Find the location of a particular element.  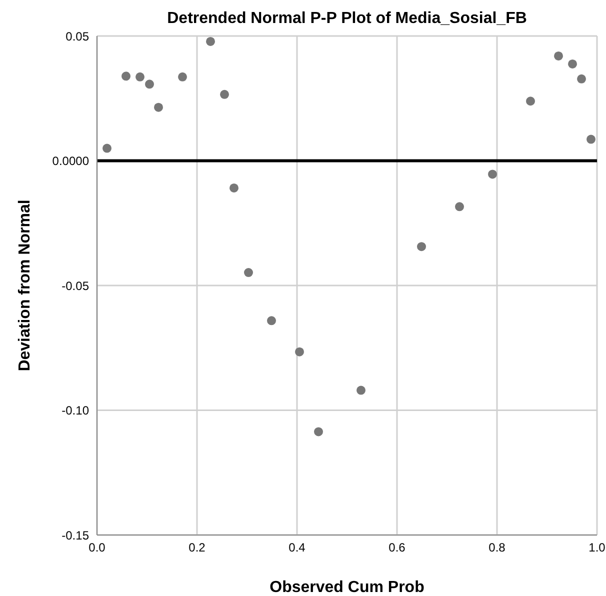

x-tick-label: 0.6 is located at coordinates (397, 547).